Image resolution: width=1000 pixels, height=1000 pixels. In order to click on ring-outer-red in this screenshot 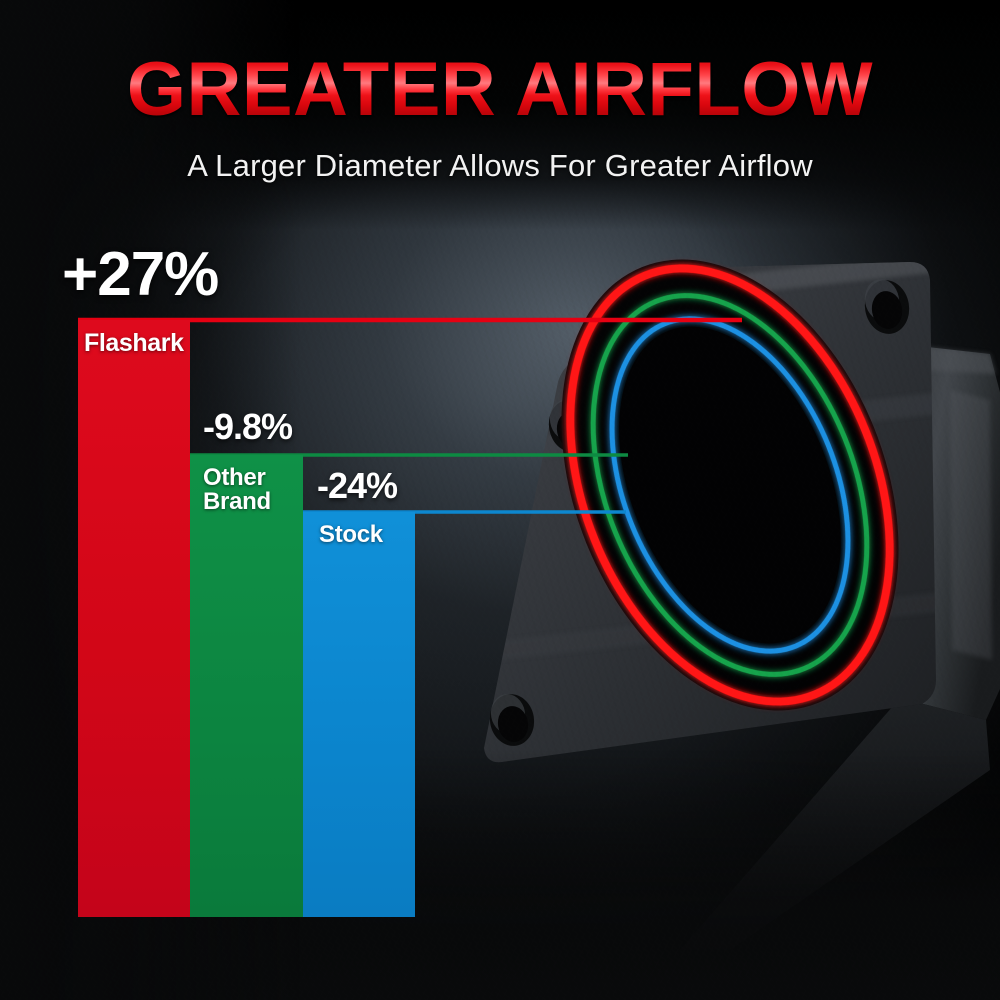, I will do `click(730, 485)`.